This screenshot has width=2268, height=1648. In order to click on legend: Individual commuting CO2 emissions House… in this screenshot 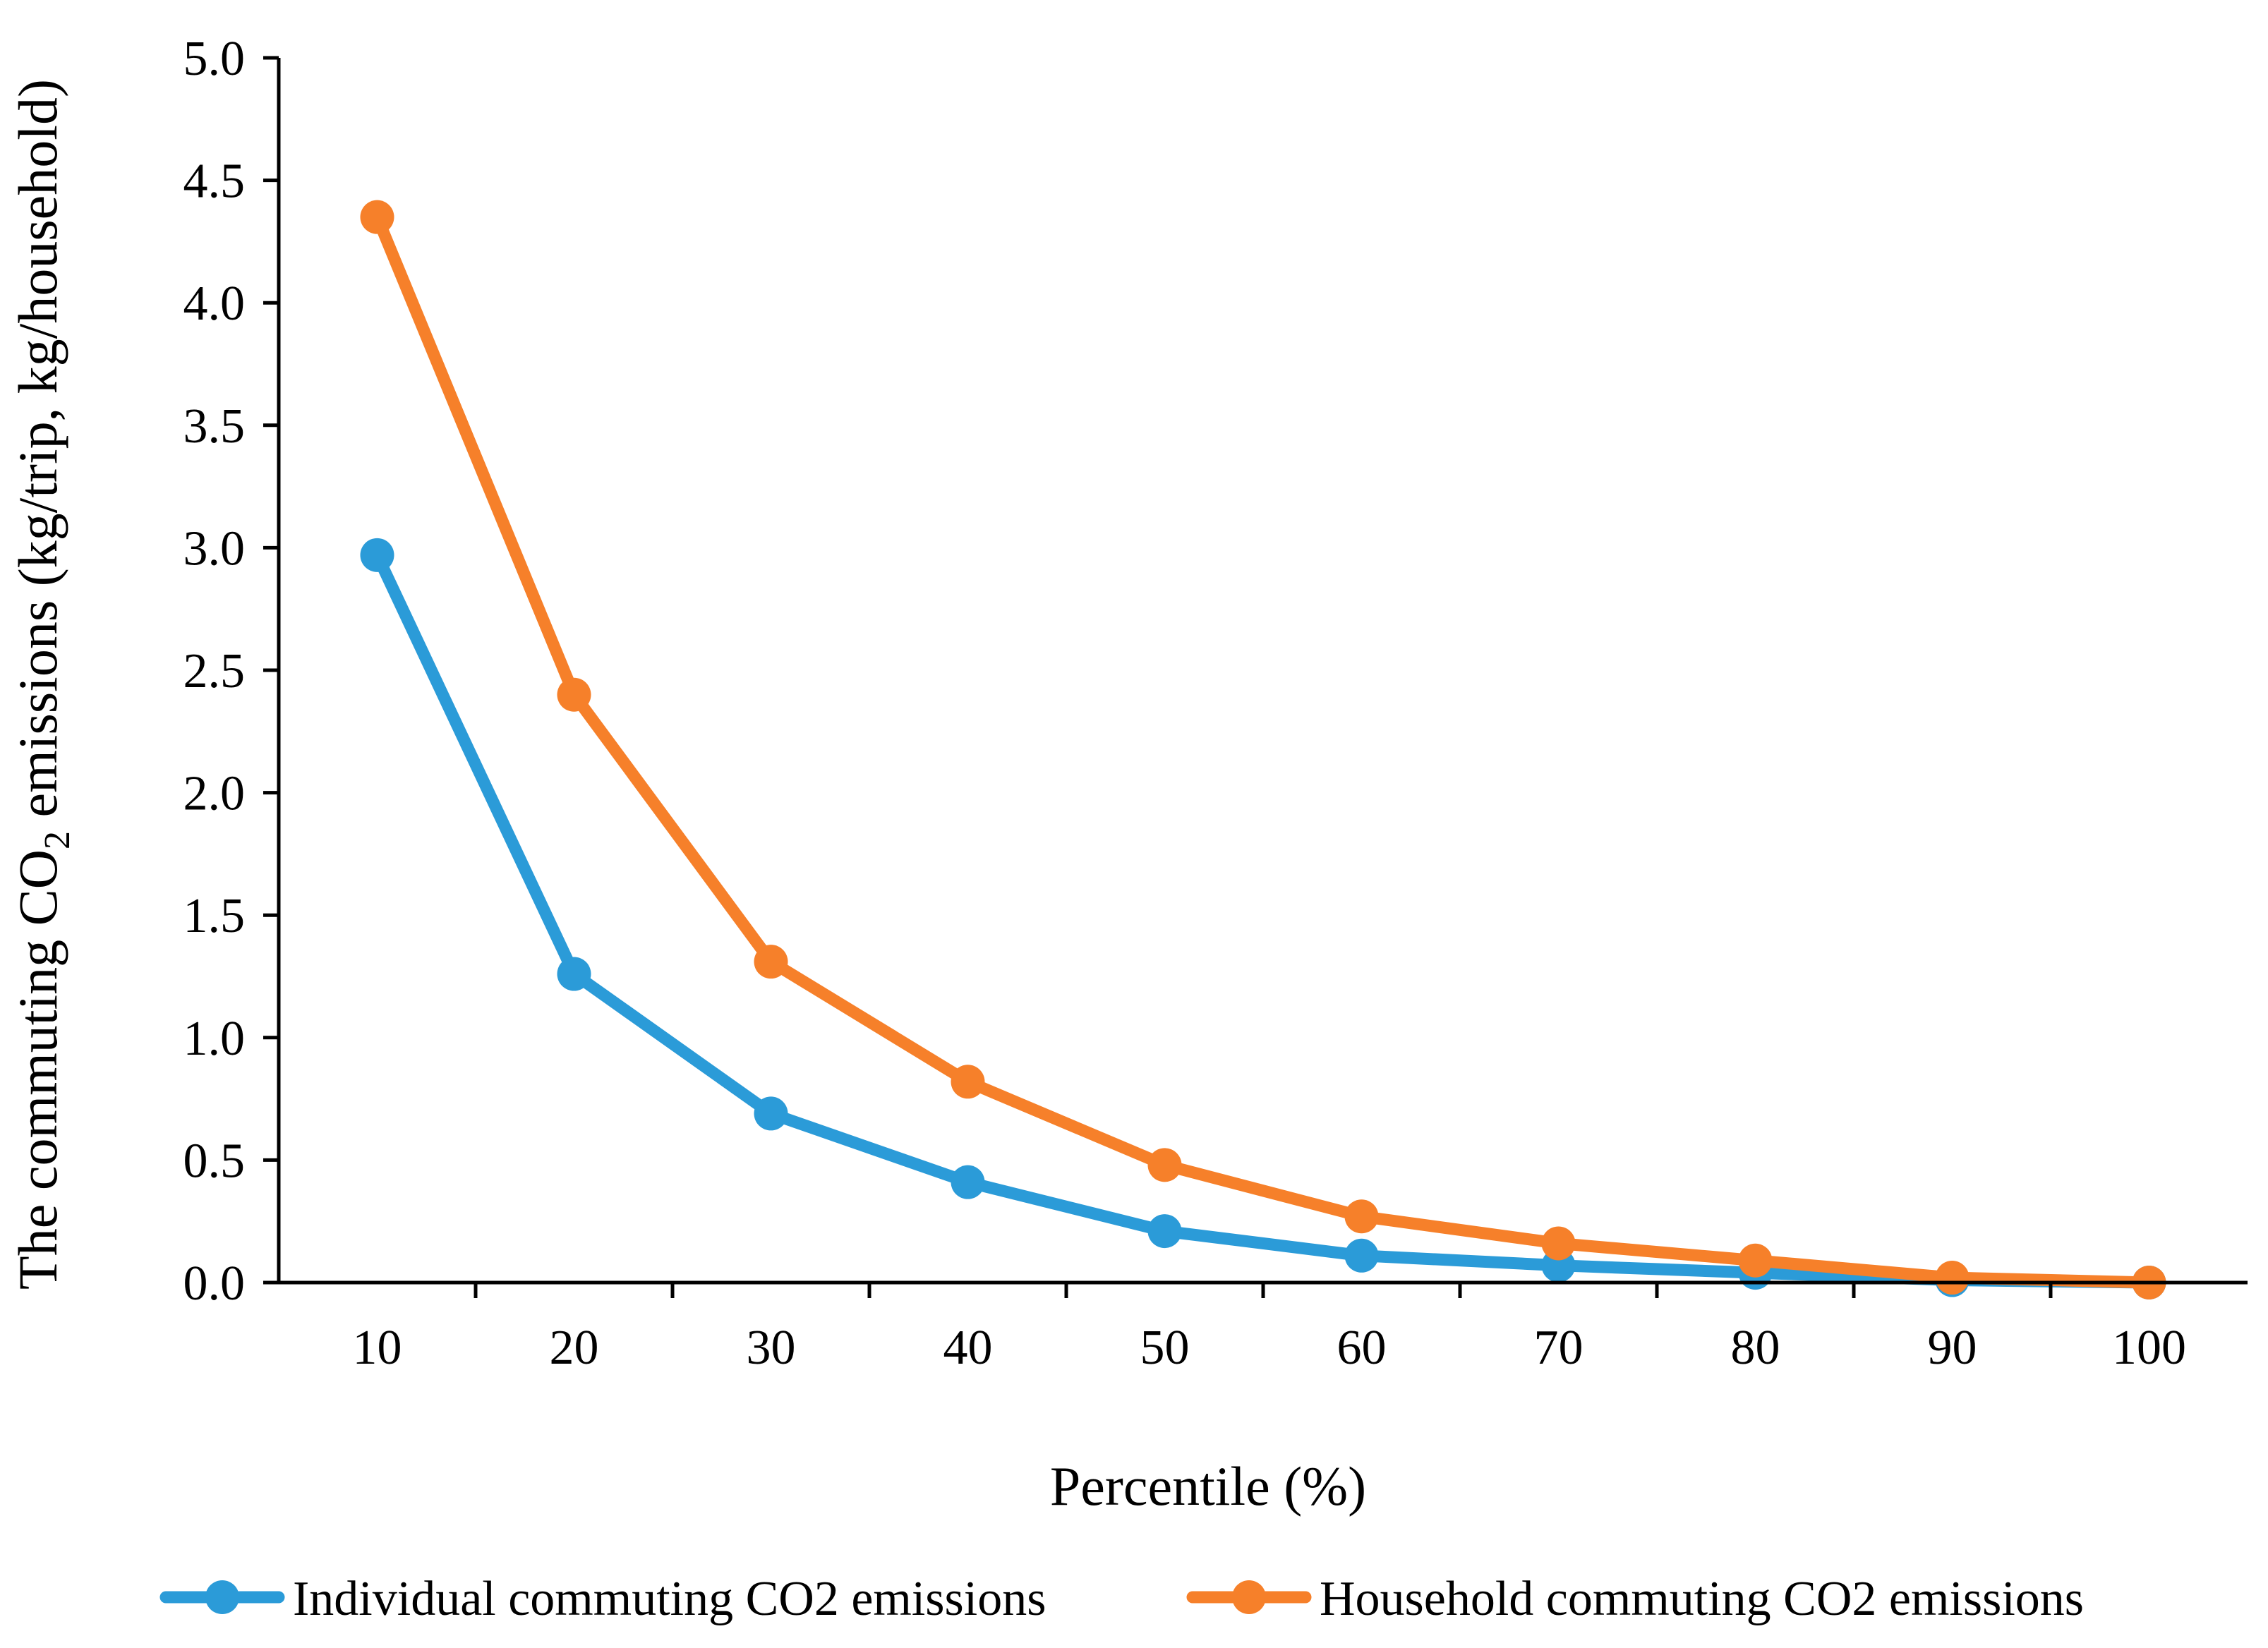, I will do `click(1121, 1599)`.